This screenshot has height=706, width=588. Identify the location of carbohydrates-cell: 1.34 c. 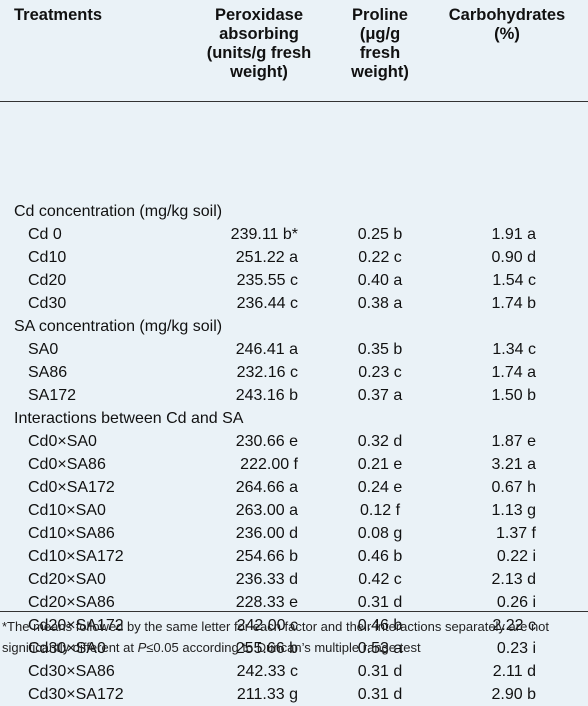
(514, 349).